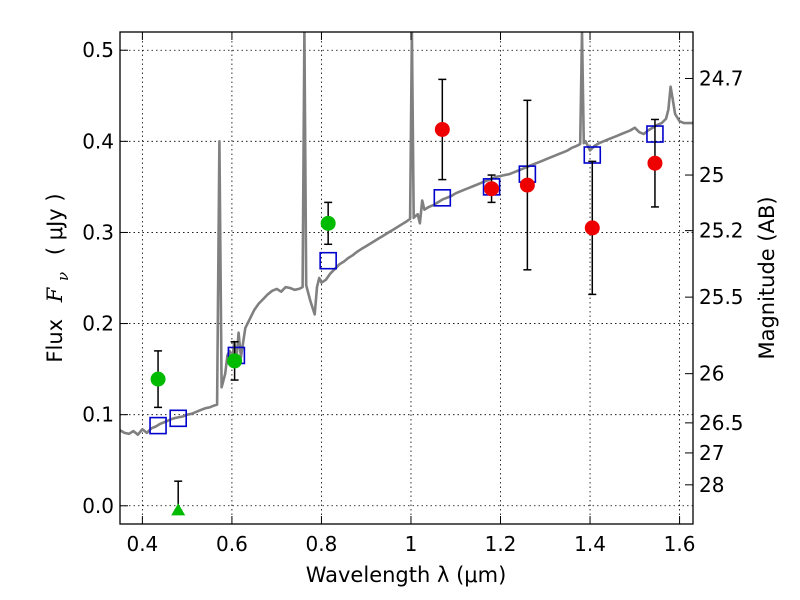 This screenshot has width=800, height=600. What do you see at coordinates (98, 232) in the screenshot?
I see `y-tick-label: 0.3` at bounding box center [98, 232].